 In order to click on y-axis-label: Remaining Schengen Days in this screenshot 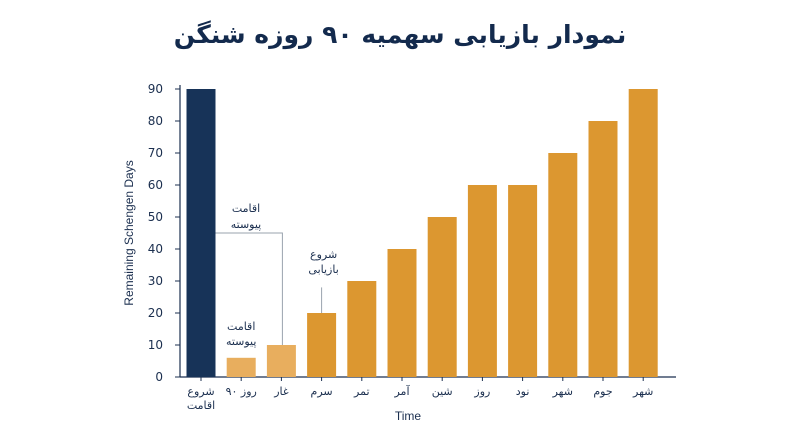, I will do `click(129, 232)`.